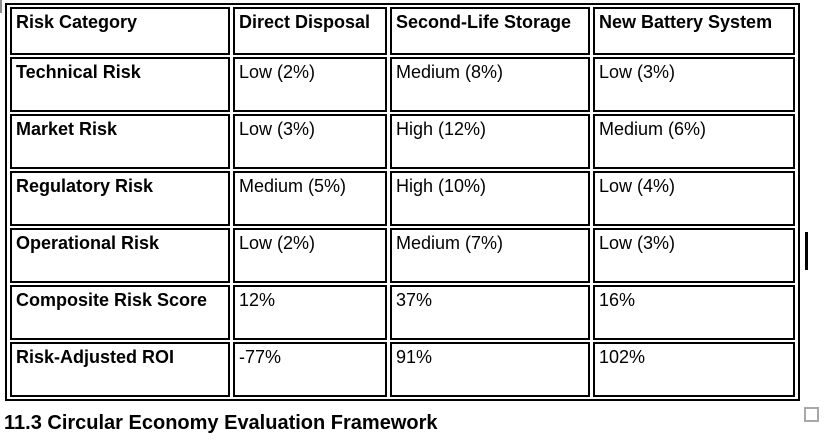  What do you see at coordinates (310, 141) in the screenshot?
I see `cell-market-direct: Low (3%)` at bounding box center [310, 141].